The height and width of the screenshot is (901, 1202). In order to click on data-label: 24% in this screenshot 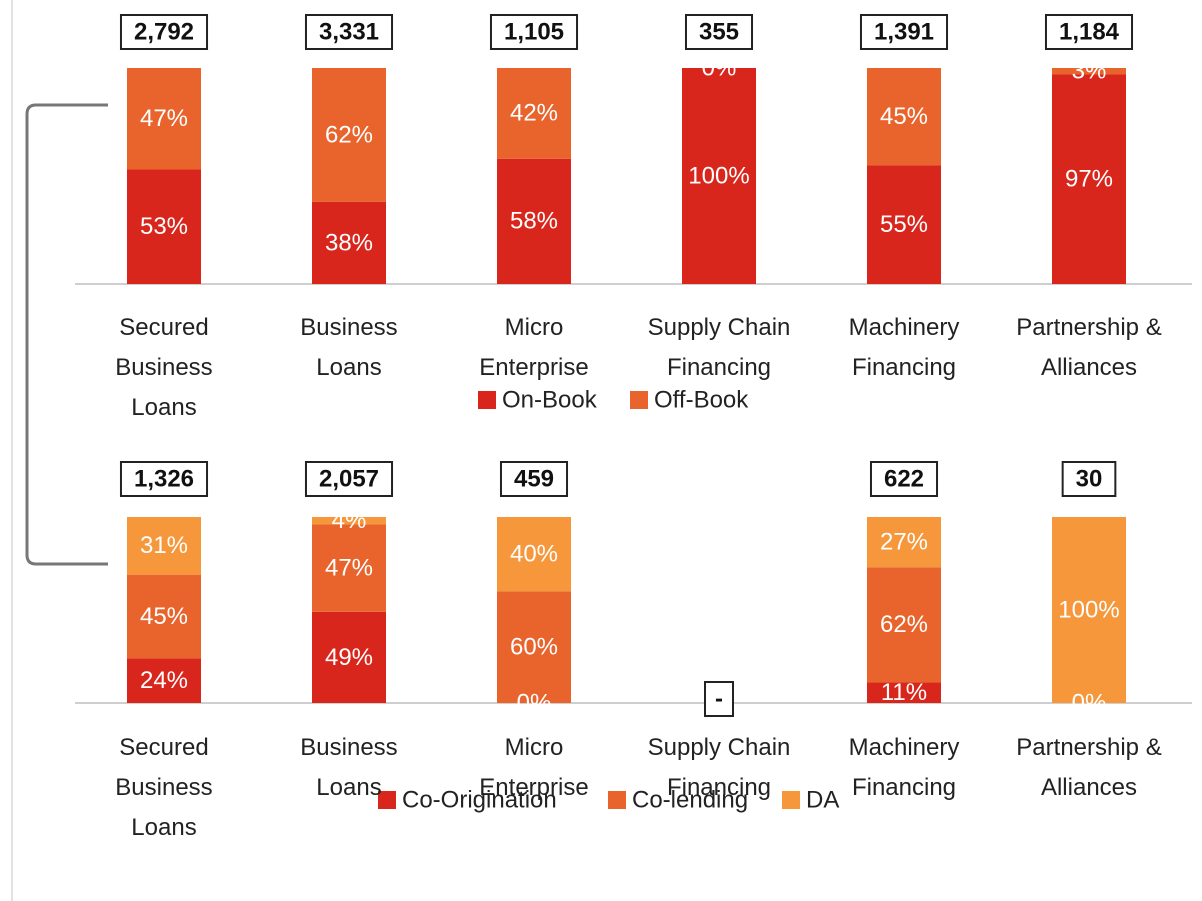, I will do `click(164, 680)`.